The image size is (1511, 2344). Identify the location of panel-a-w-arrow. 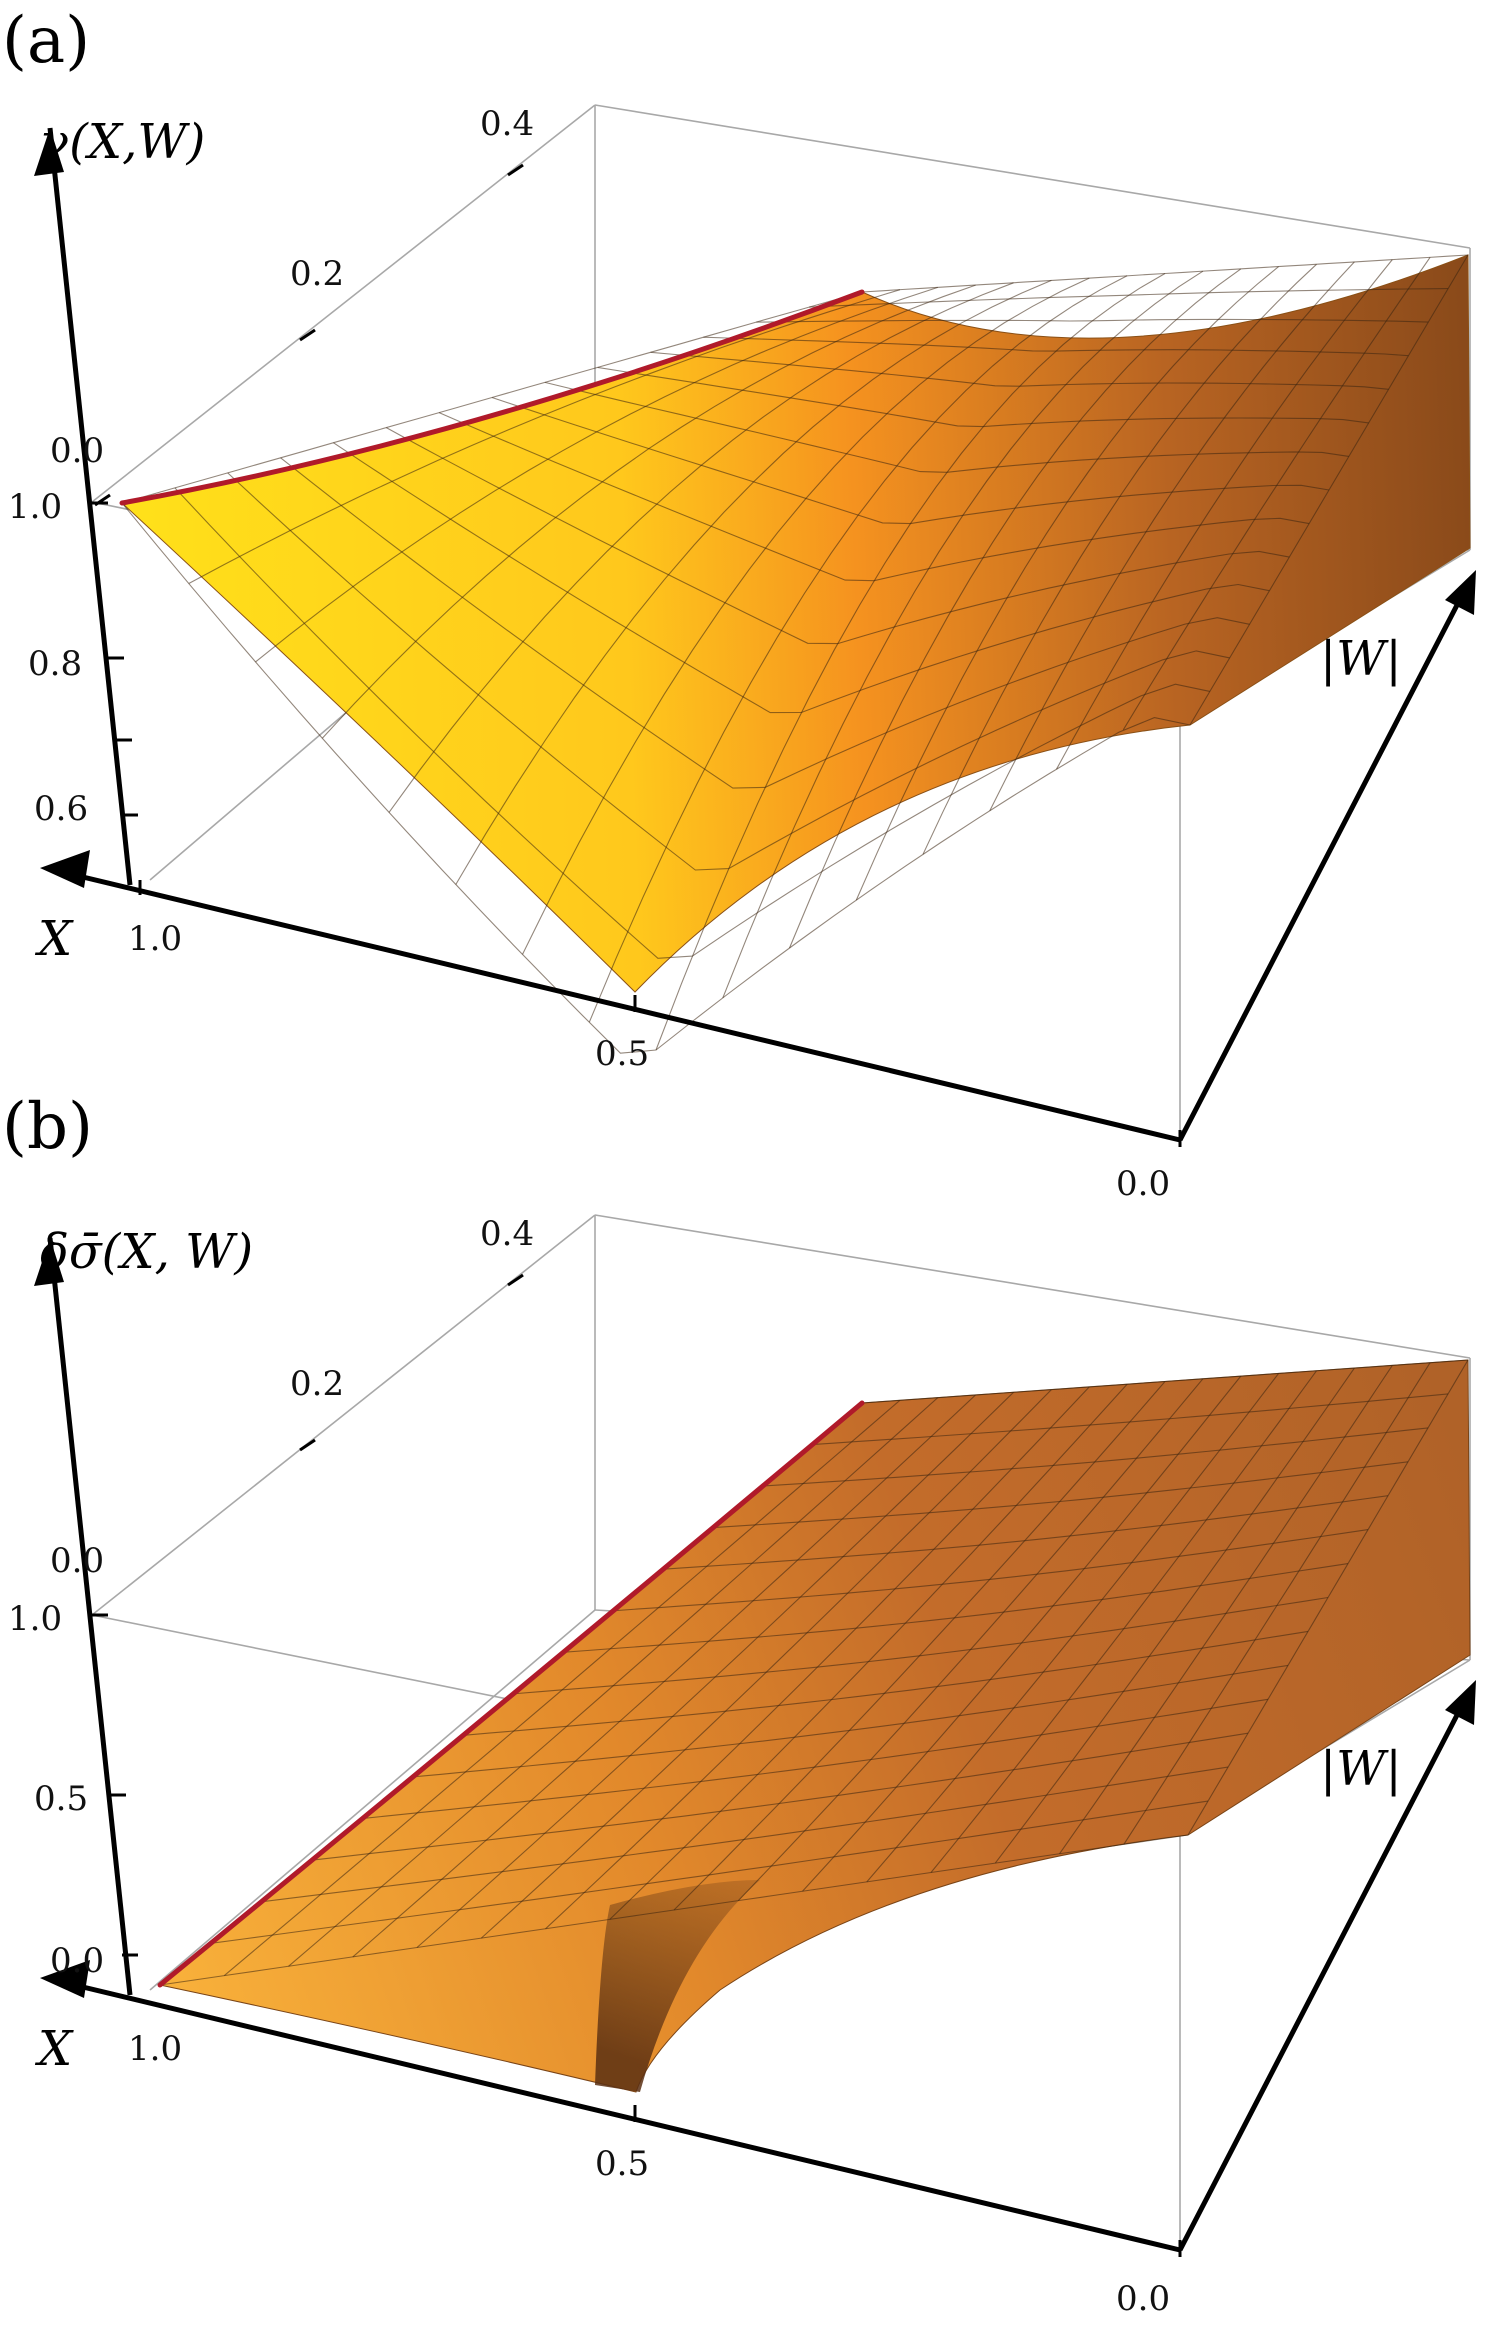
(1460, 592).